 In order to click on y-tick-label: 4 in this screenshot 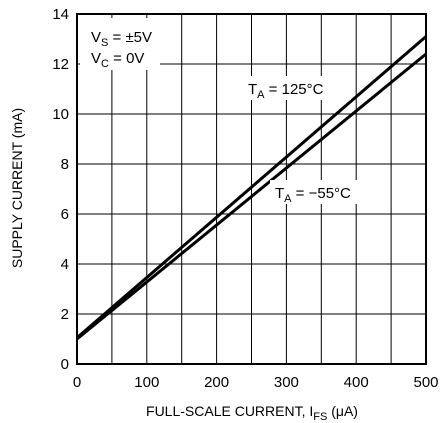, I will do `click(65, 264)`.